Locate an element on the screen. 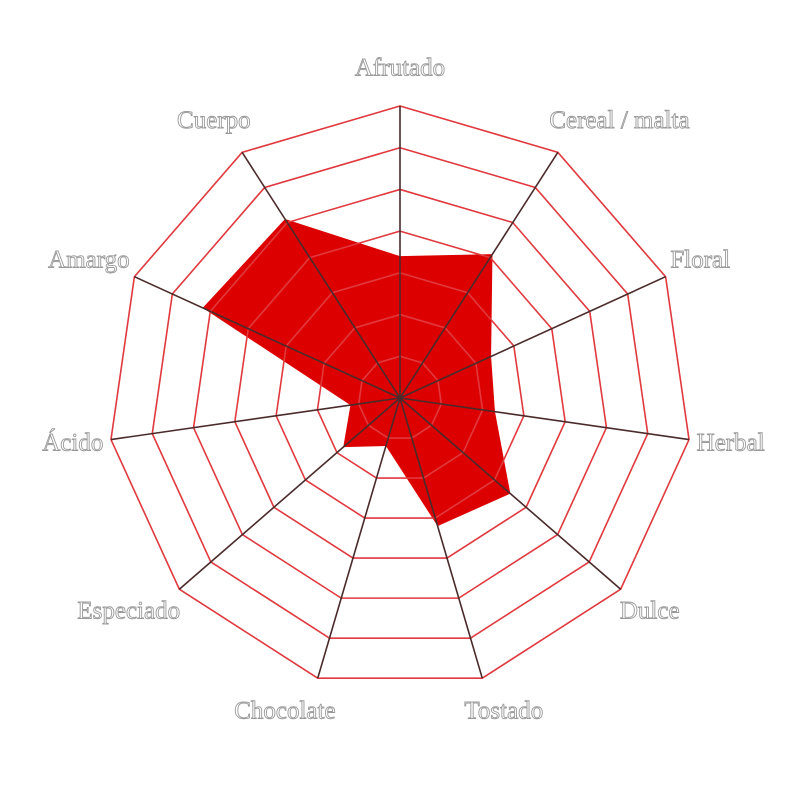 The height and width of the screenshot is (800, 800). axis-label: Cereal / malta is located at coordinates (619, 120).